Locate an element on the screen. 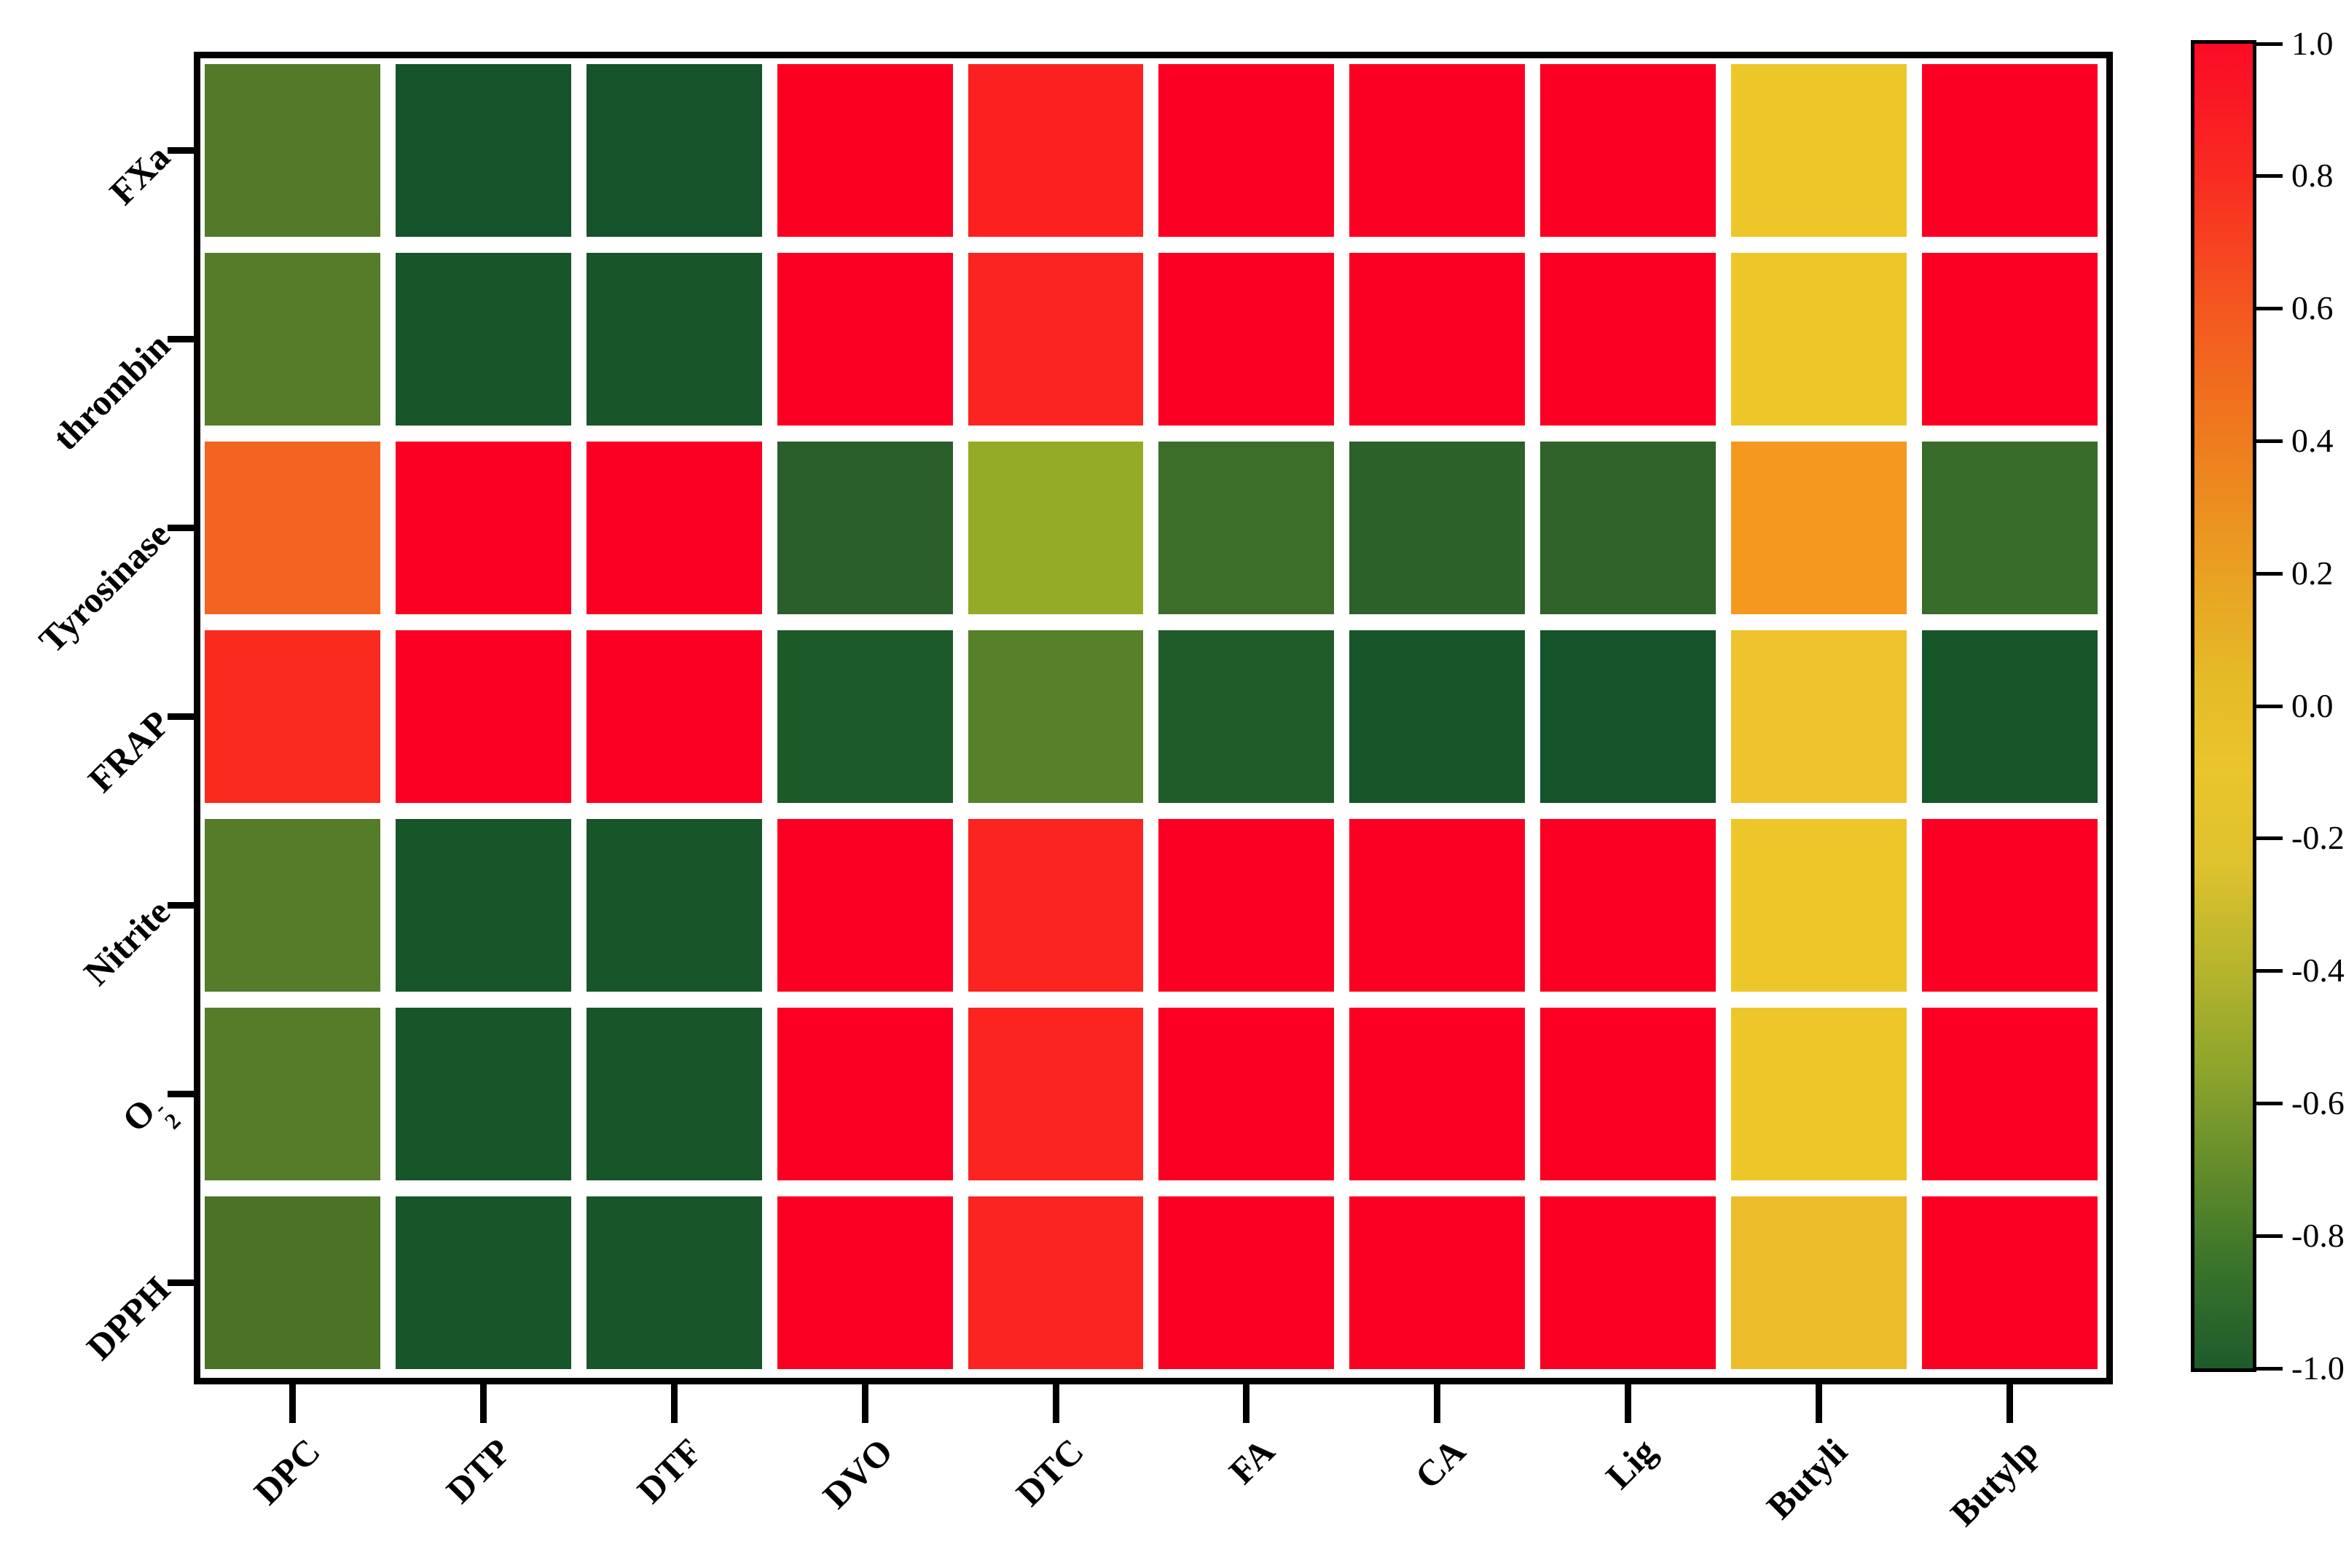 The width and height of the screenshot is (2346, 1568). heatmap-cell-r0c1 is located at coordinates (483, 150).